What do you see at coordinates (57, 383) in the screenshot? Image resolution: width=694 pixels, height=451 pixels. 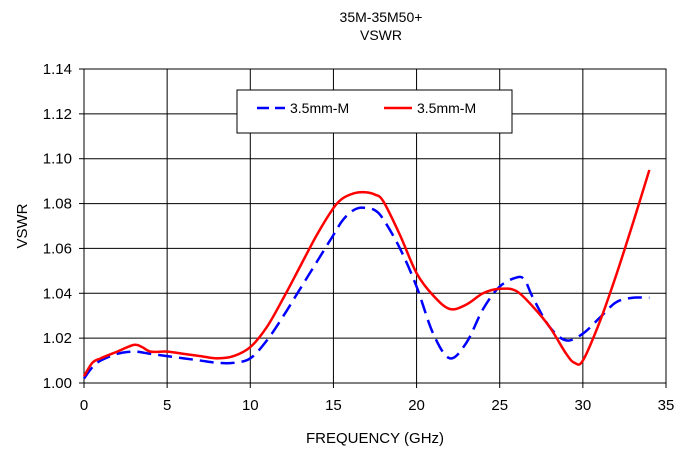 I see `y-tick-label: 1.00` at bounding box center [57, 383].